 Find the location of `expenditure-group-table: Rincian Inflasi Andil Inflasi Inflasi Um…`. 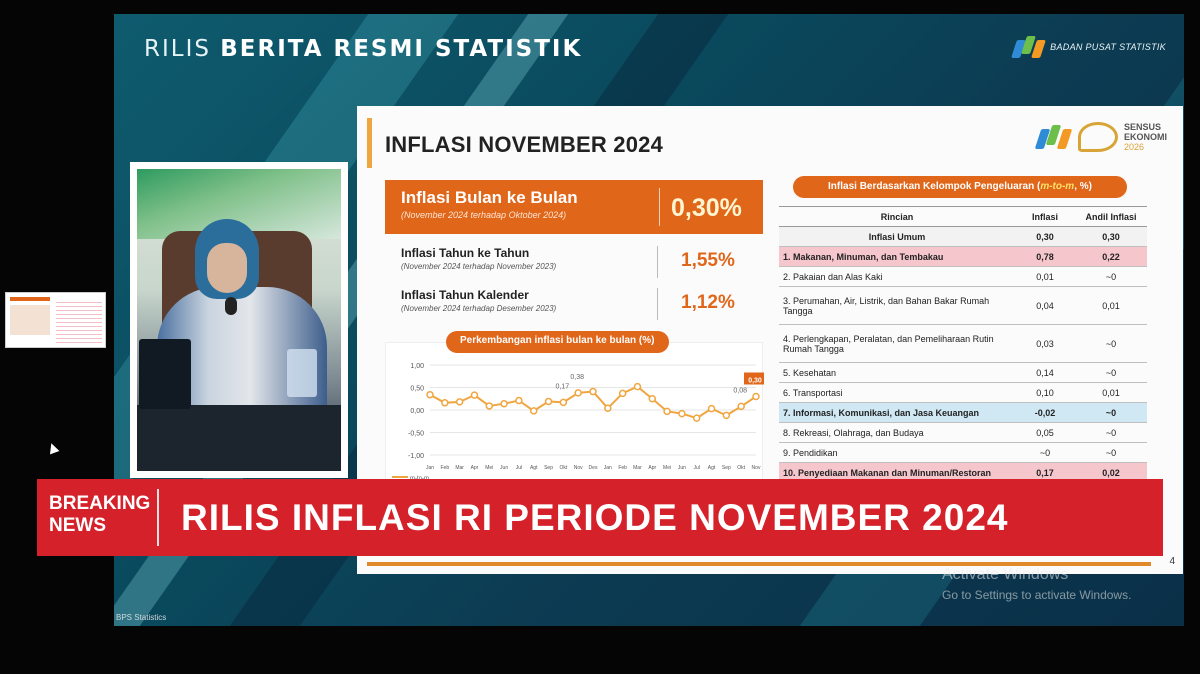

expenditure-group-table: Rincian Inflasi Andil Inflasi Inflasi Um… is located at coordinates (963, 344).